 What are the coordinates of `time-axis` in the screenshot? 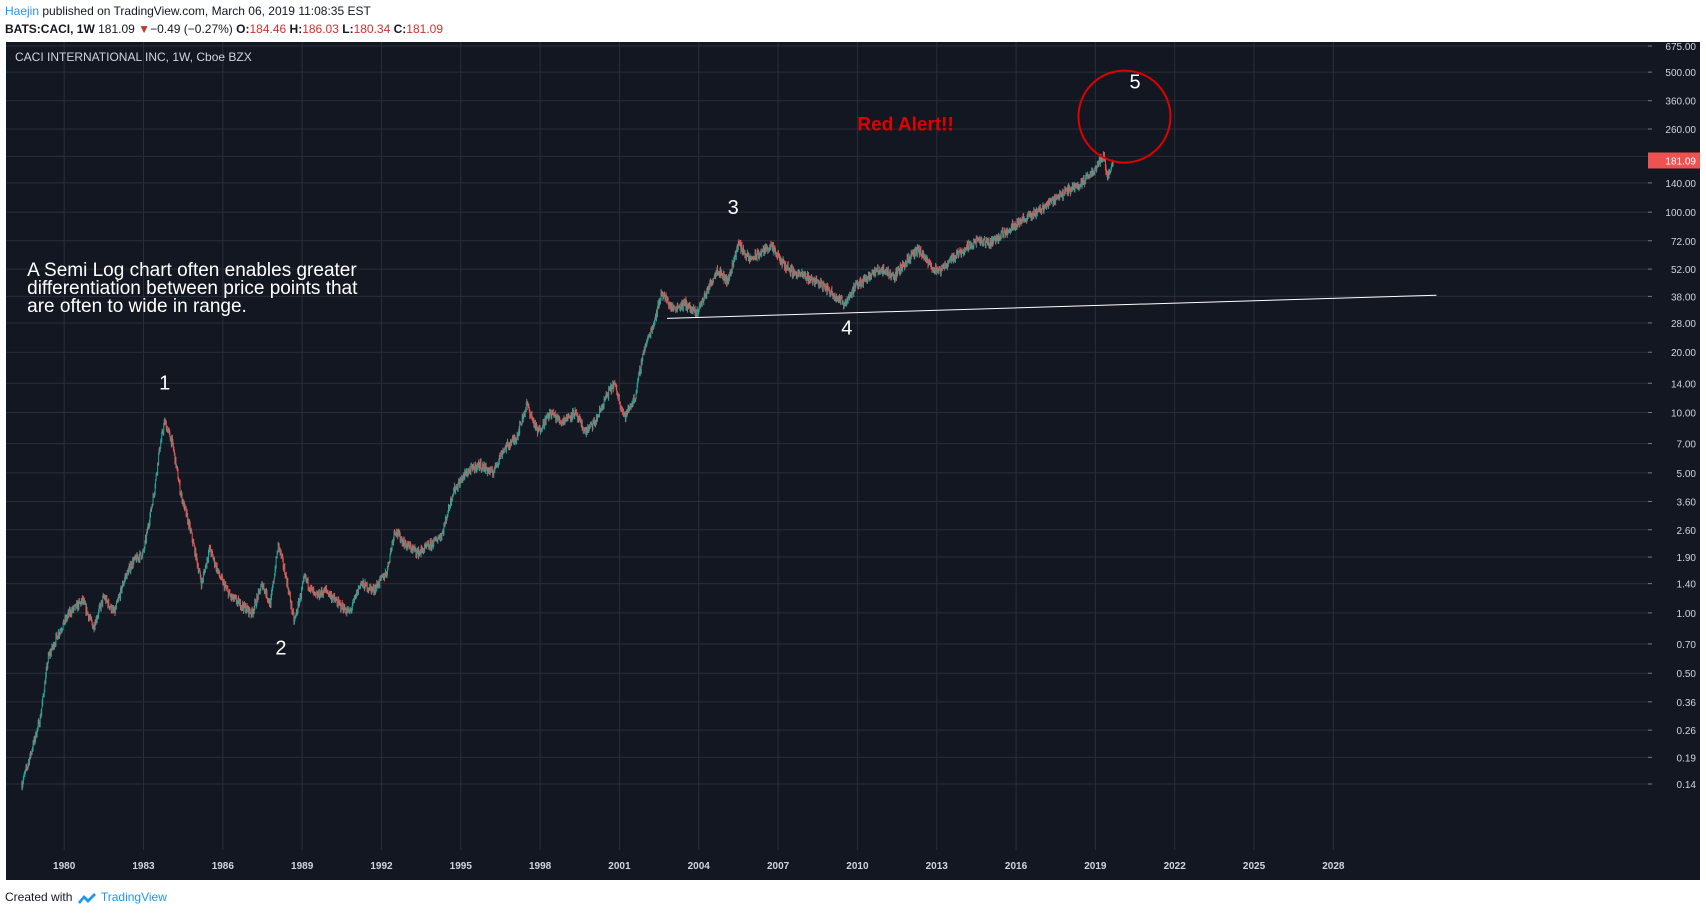 It's located at (827, 865).